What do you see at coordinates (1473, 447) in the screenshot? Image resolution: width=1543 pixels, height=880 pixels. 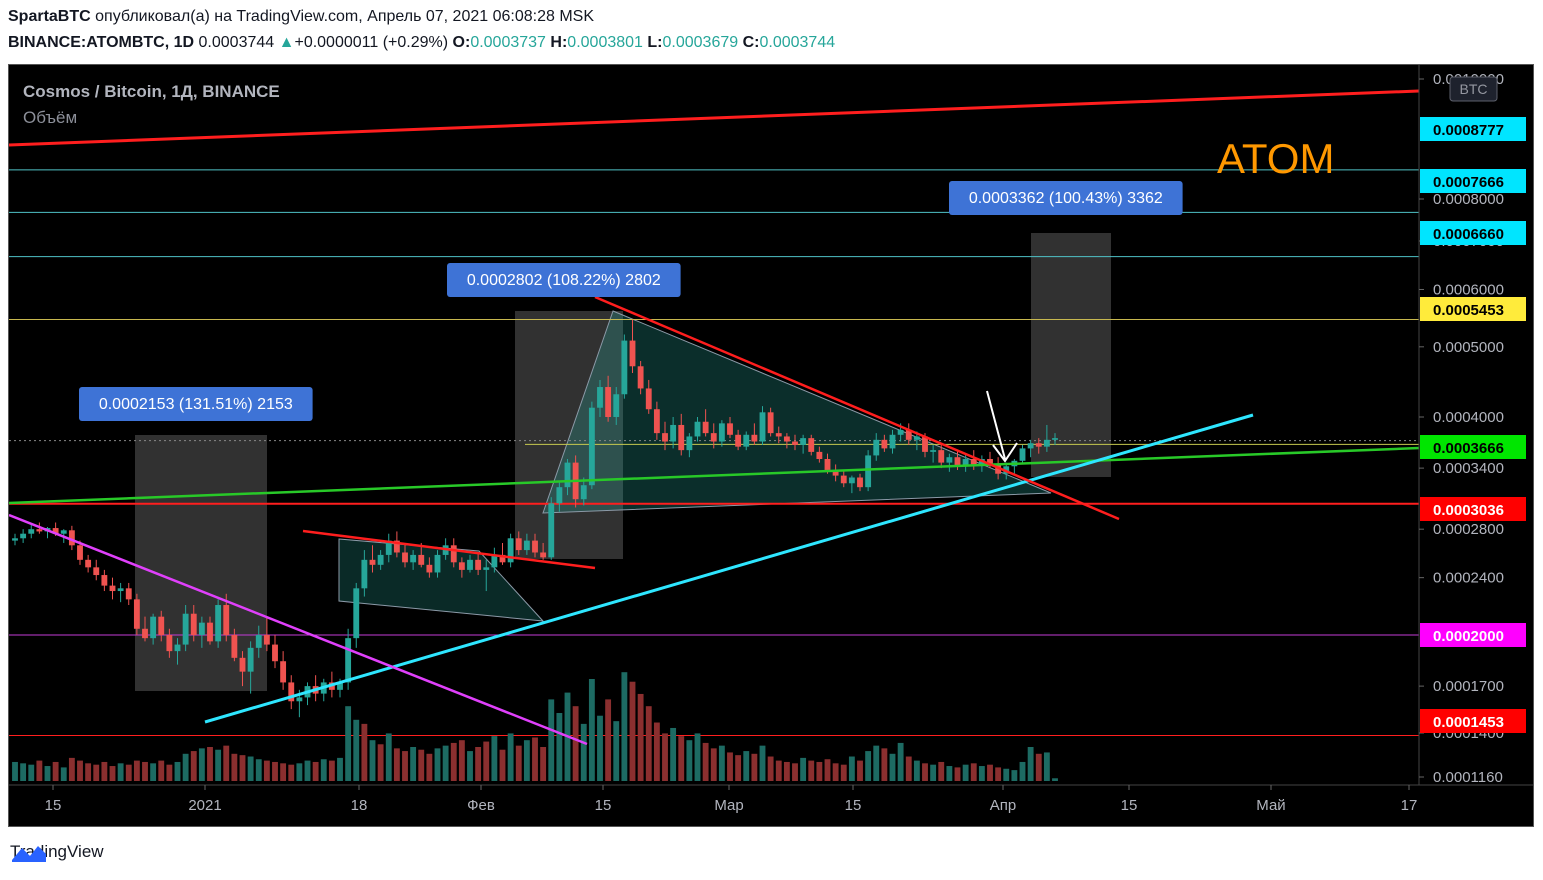 I see `price-badge: 0.0003666` at bounding box center [1473, 447].